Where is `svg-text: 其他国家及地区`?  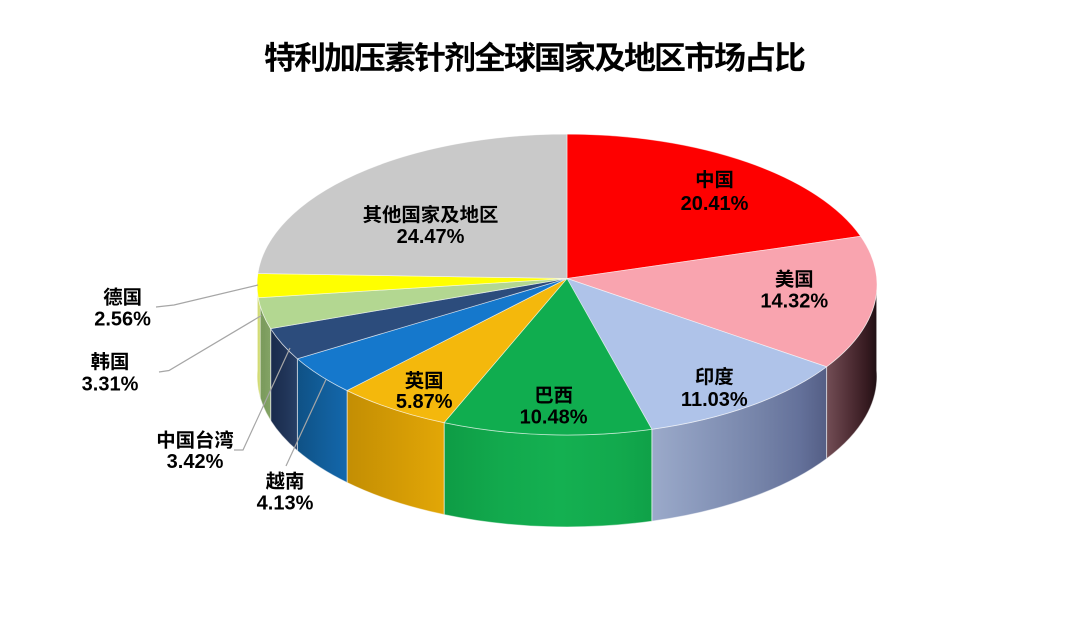
svg-text: 其他国家及地区 is located at coordinates (431, 212).